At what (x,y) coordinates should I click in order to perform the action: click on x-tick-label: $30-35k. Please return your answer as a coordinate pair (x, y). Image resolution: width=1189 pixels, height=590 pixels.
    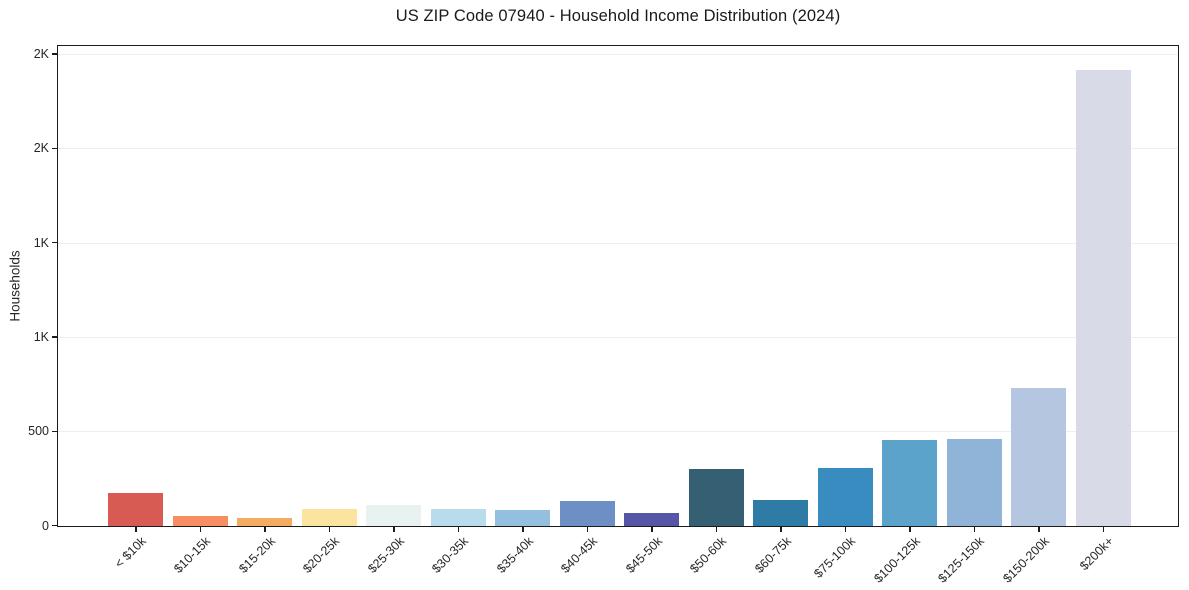
    Looking at the image, I should click on (450, 555).